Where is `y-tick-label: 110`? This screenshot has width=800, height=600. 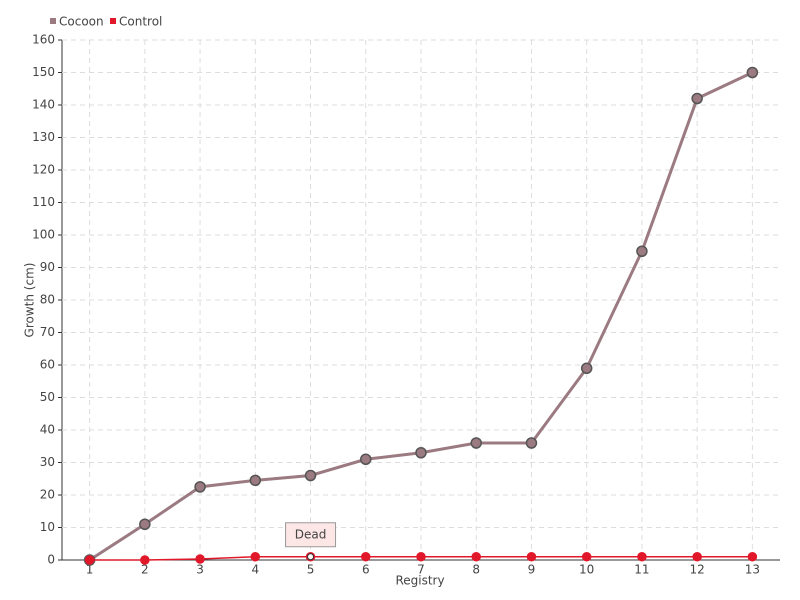
y-tick-label: 110 is located at coordinates (43, 202).